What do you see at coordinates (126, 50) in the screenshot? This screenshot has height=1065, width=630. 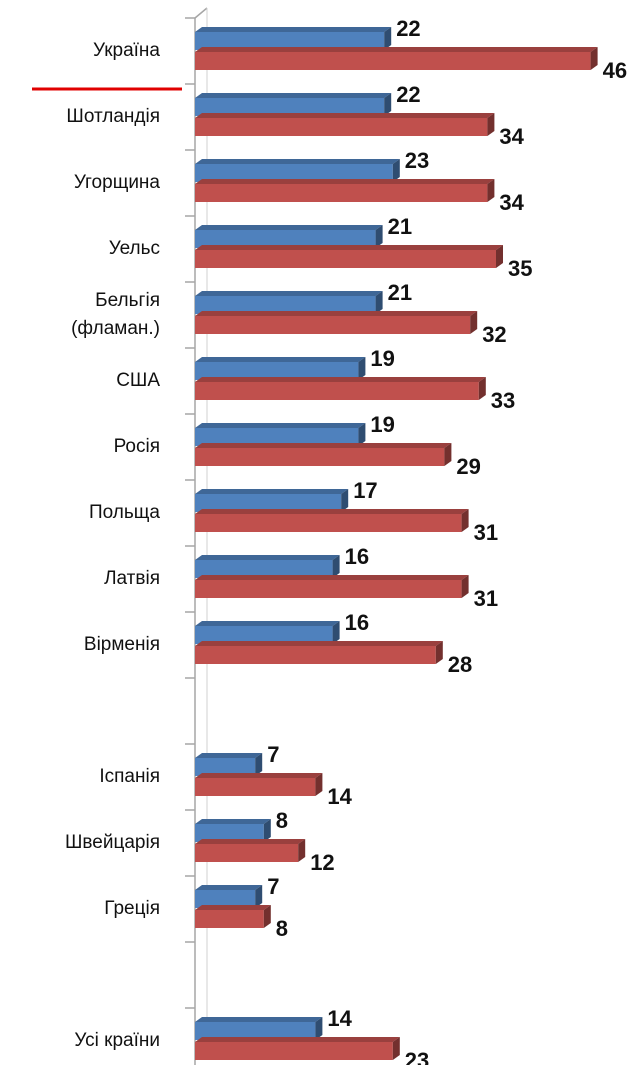 I see `category-label: Україна` at bounding box center [126, 50].